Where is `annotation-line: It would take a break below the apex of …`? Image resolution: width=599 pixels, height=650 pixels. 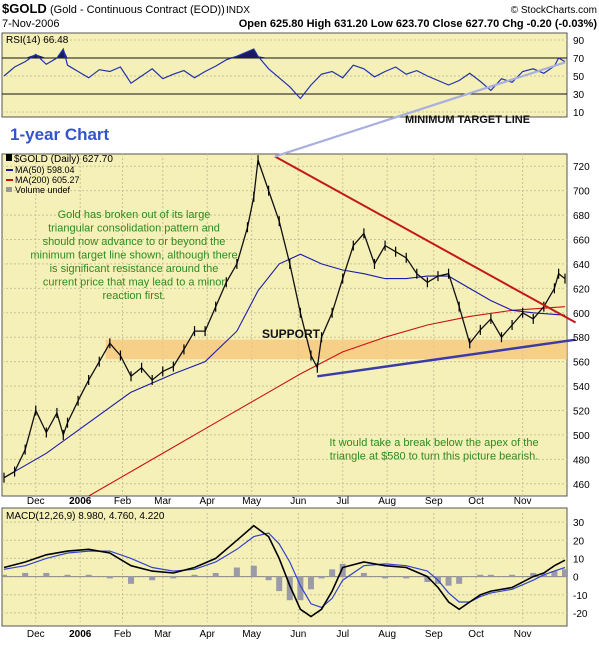
annotation-line: It would take a break below the apex of … is located at coordinates (433, 443).